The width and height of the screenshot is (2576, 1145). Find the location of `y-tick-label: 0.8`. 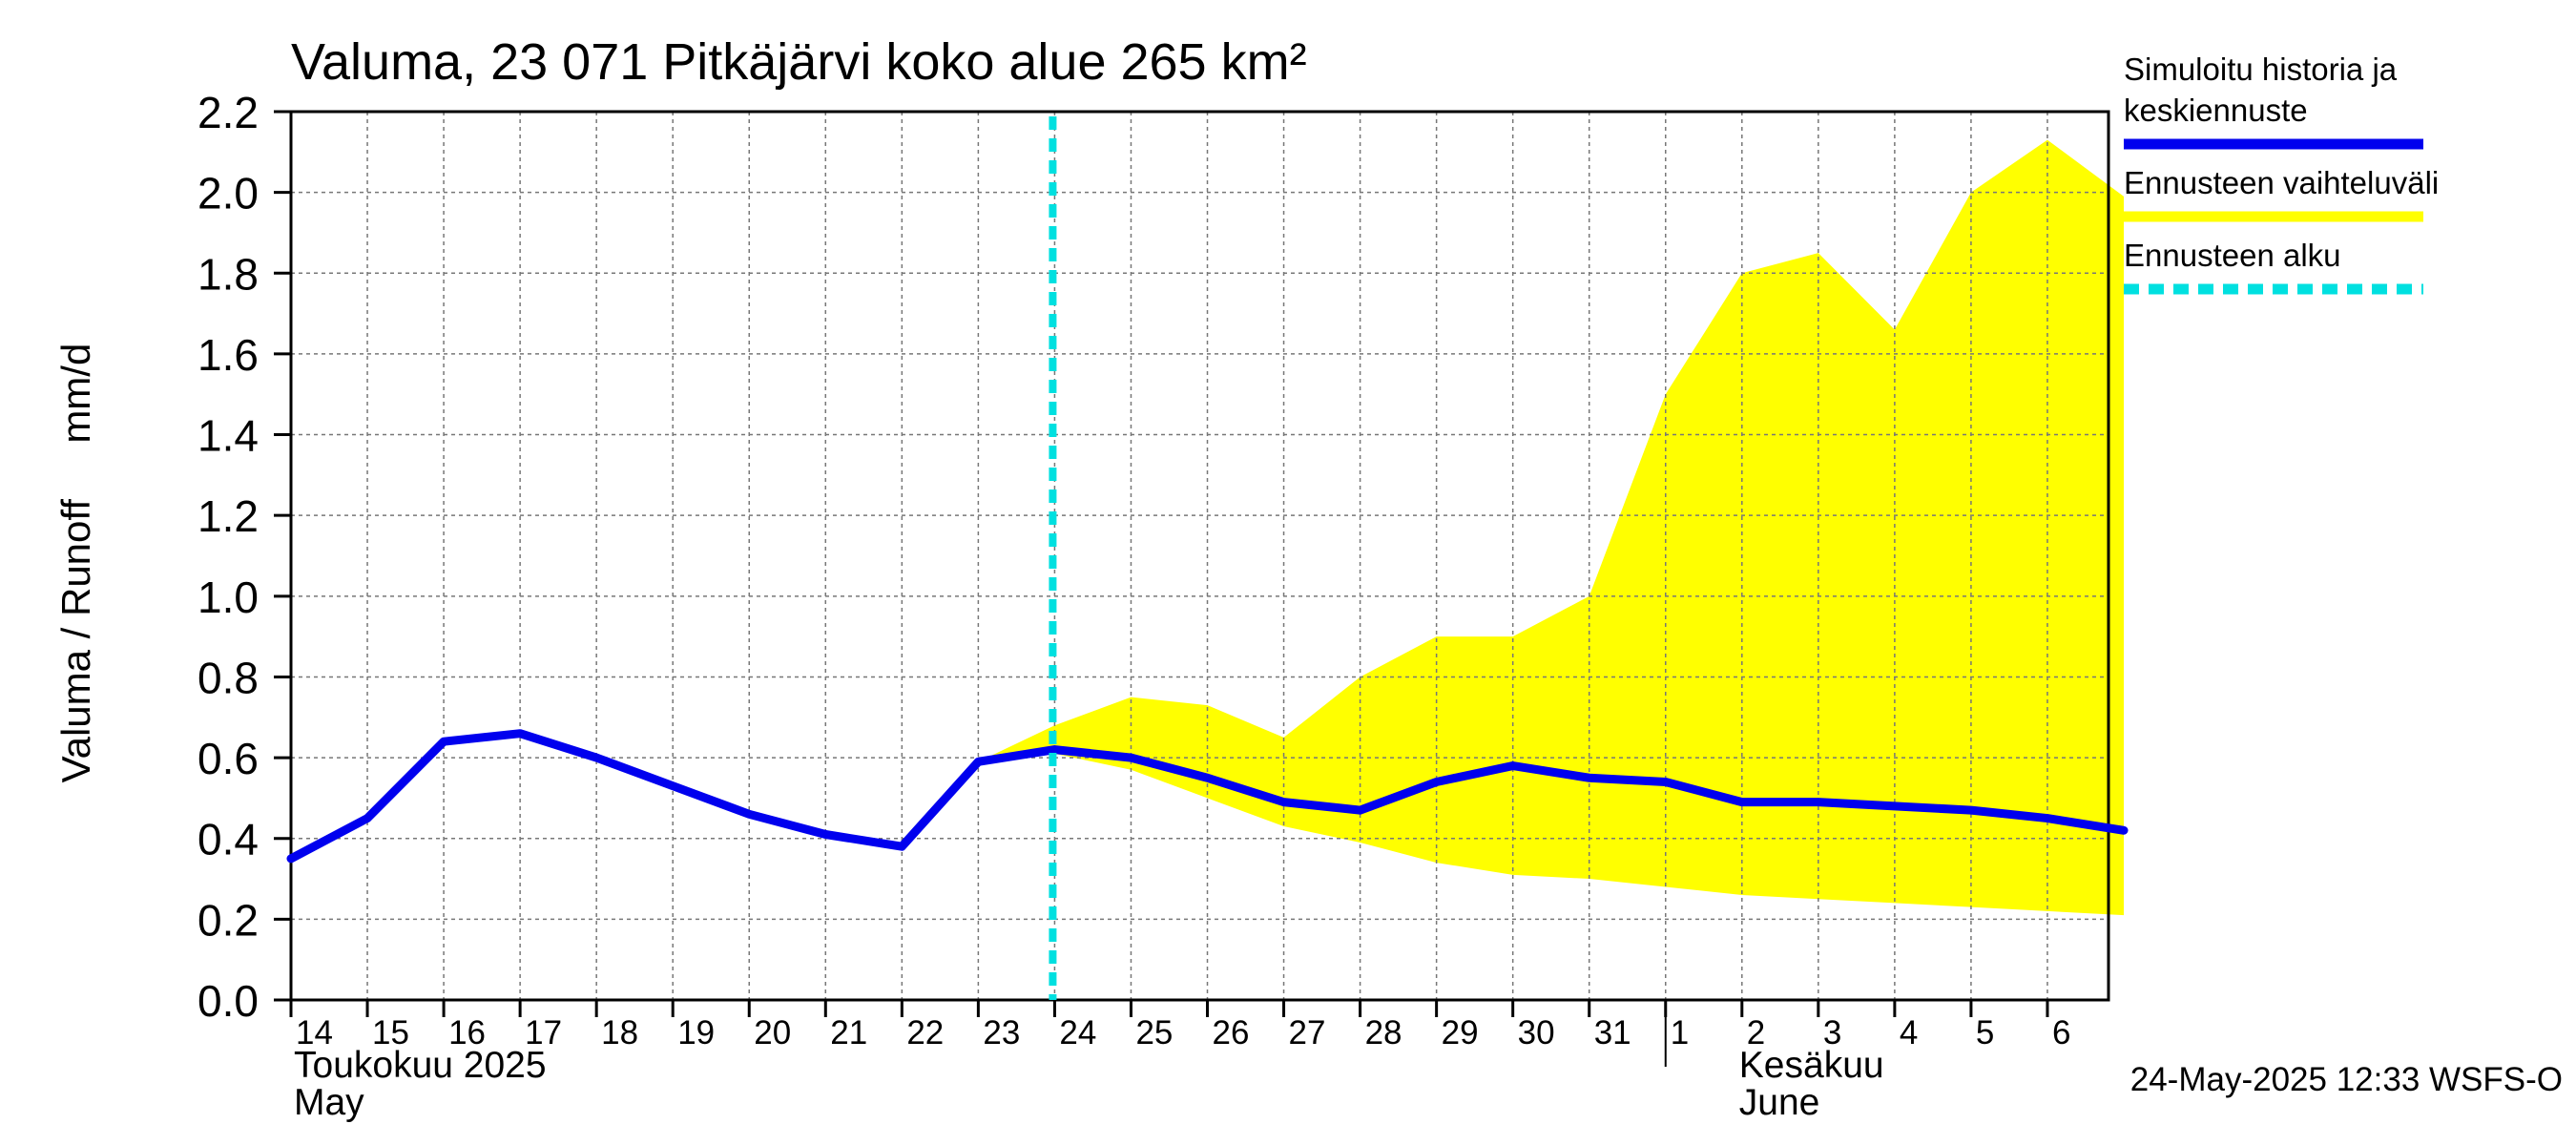

y-tick-label: 0.8 is located at coordinates (228, 678).